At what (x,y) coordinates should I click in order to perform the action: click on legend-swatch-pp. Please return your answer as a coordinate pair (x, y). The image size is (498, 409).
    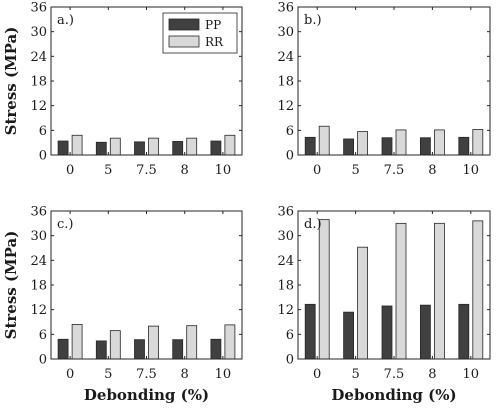
    Looking at the image, I should click on (184, 24).